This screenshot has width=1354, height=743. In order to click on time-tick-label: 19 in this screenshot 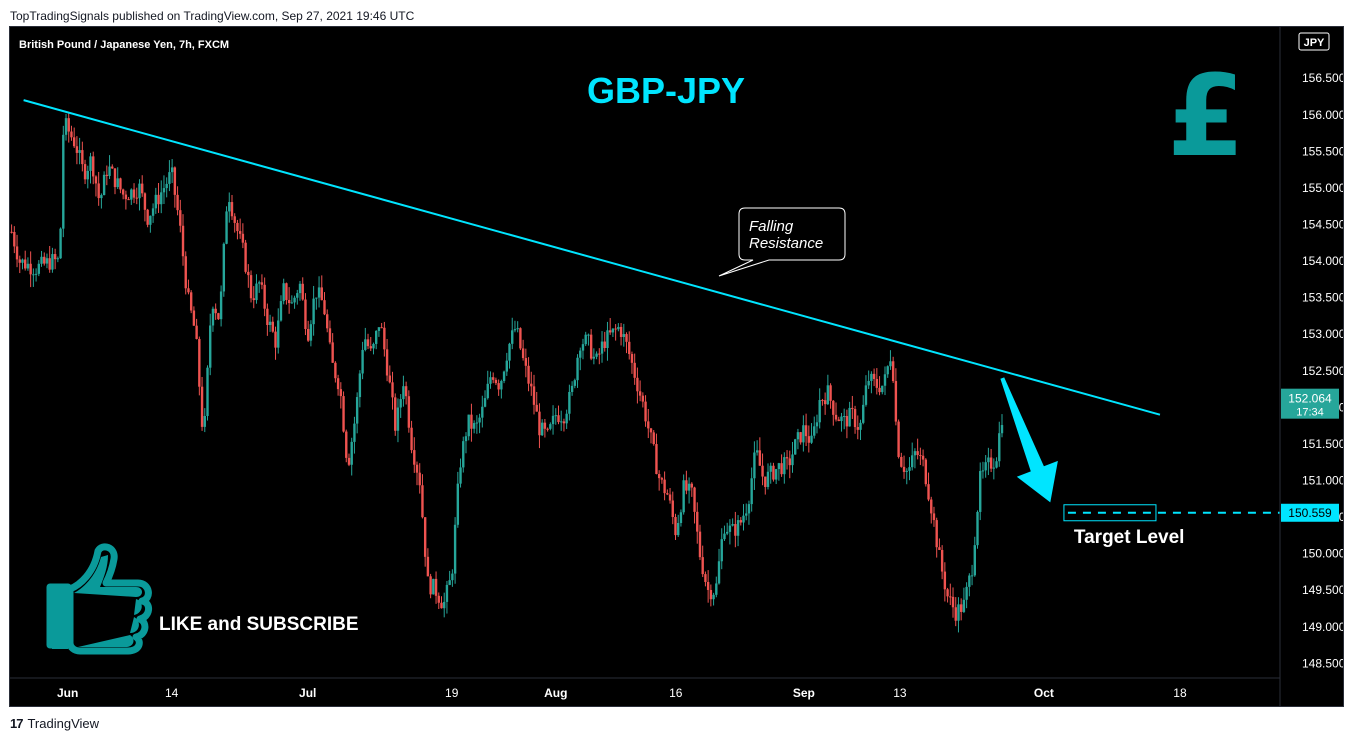, I will do `click(452, 693)`.